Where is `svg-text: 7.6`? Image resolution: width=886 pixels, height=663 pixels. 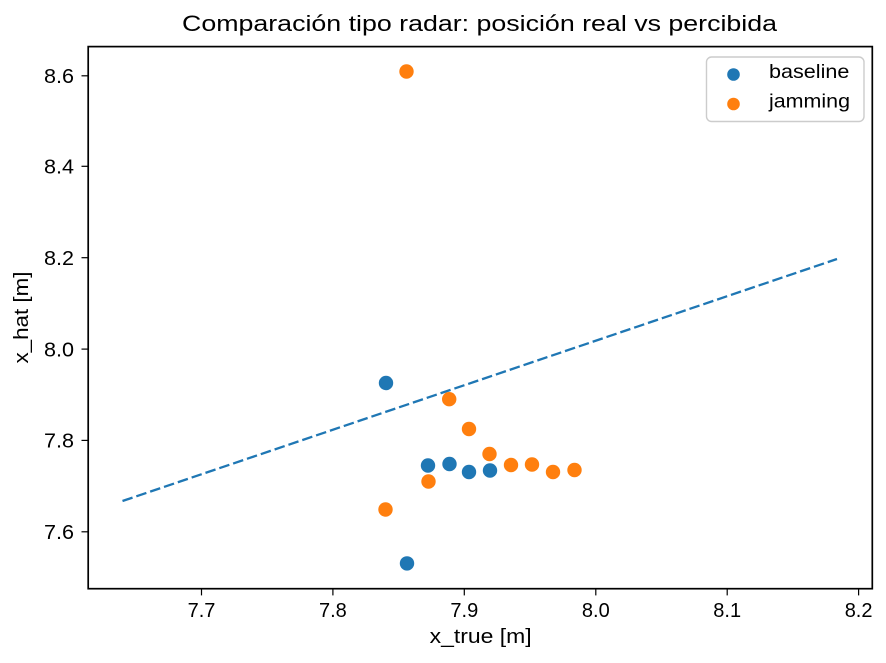
svg-text: 7.6 is located at coordinates (59, 533).